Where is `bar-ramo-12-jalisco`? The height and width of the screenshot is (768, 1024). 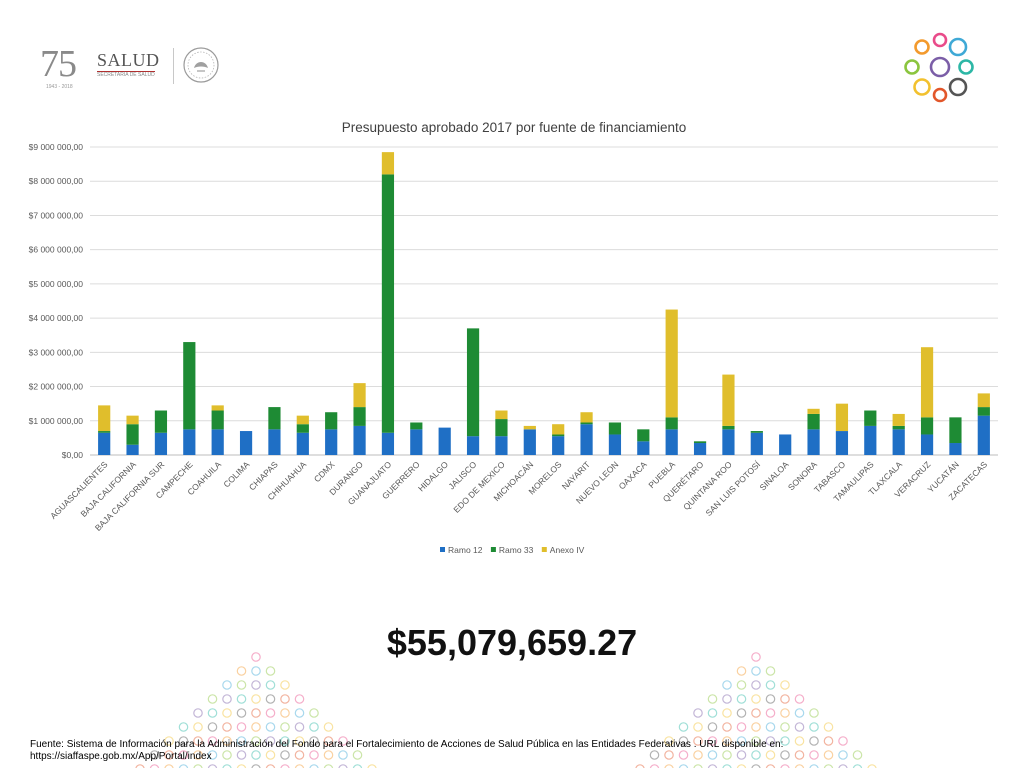
bar-ramo-12-jalisco is located at coordinates (473, 445).